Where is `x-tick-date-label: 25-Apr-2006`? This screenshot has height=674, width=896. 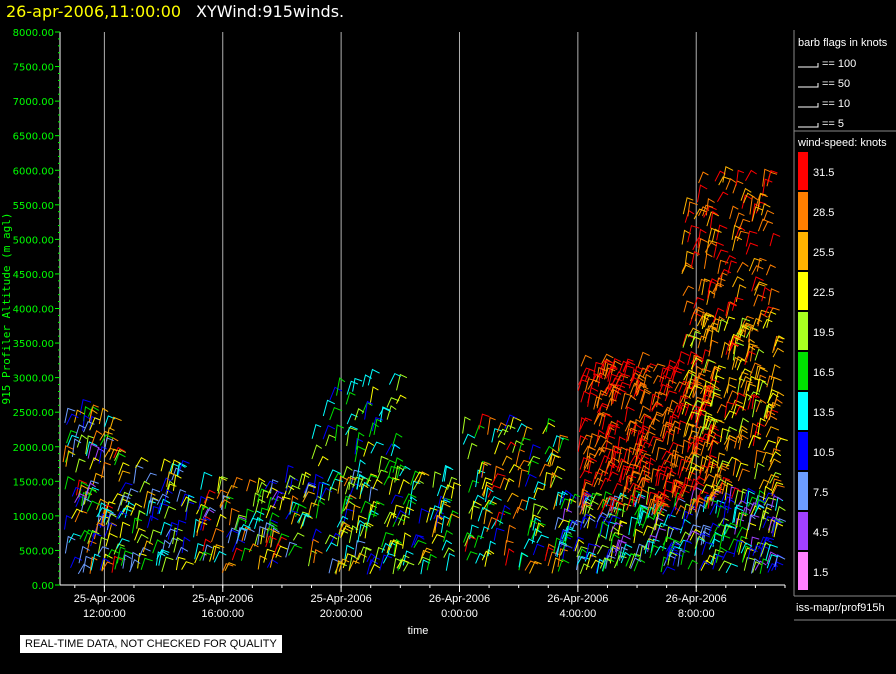
x-tick-date-label: 25-Apr-2006 is located at coordinates (341, 599).